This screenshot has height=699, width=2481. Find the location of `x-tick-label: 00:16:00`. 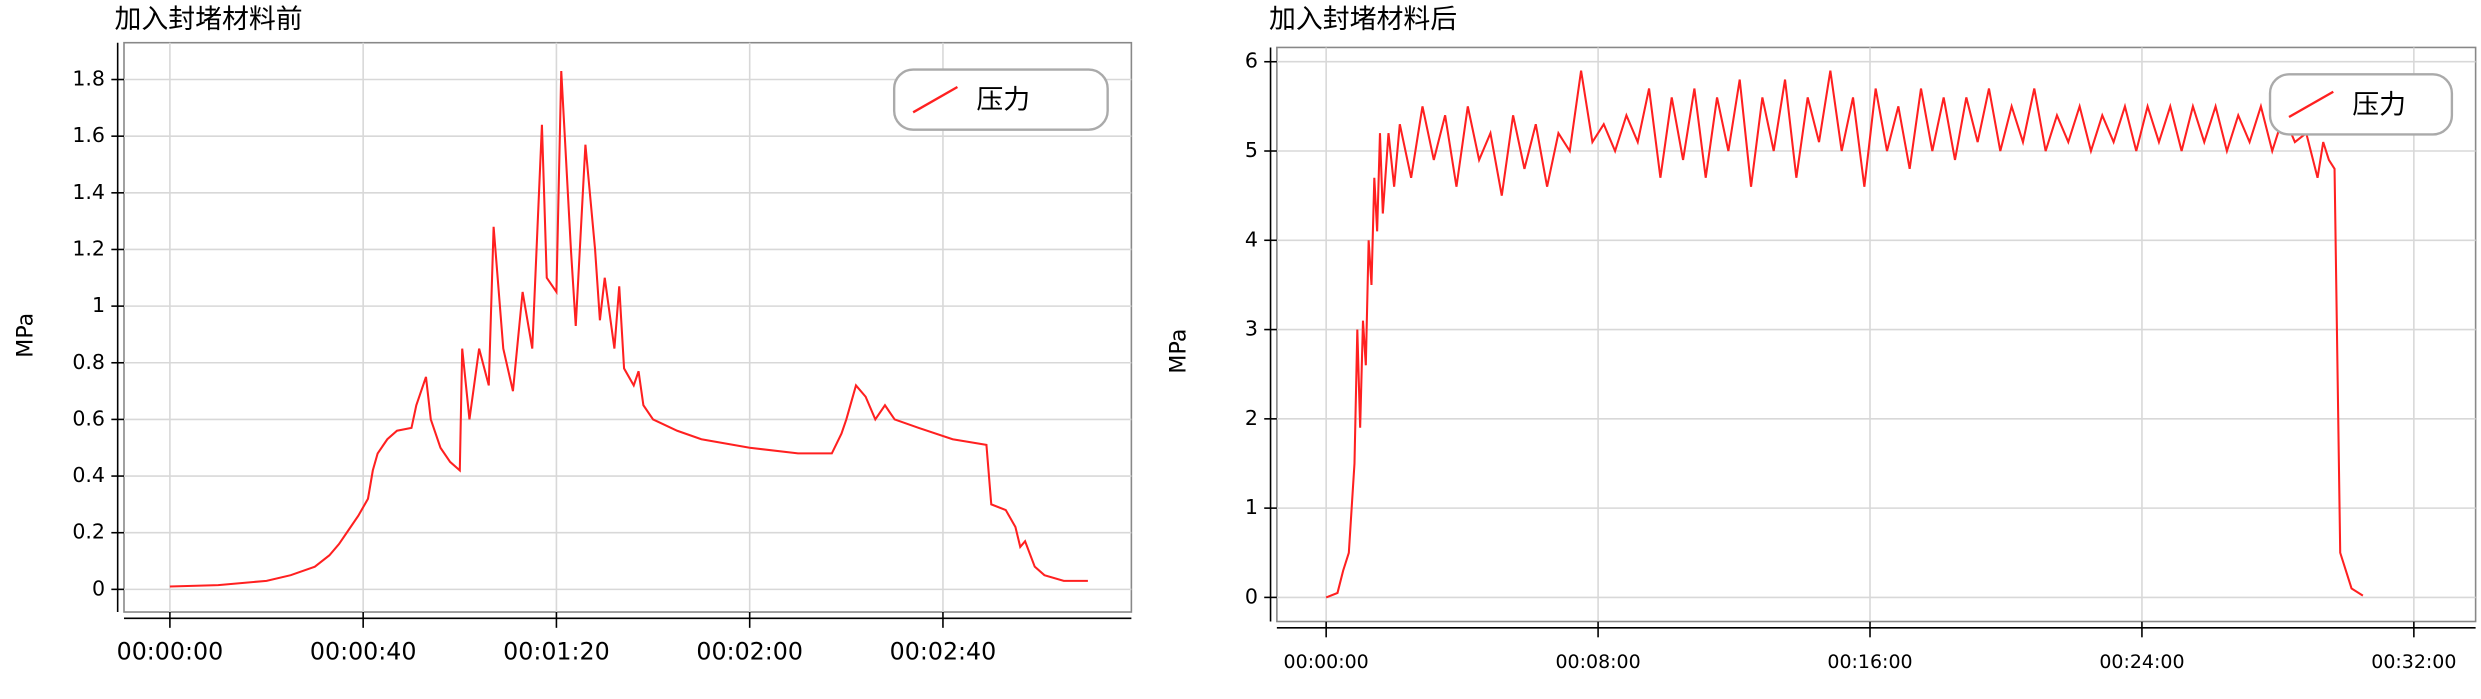

x-tick-label: 00:16:00 is located at coordinates (1869, 662).